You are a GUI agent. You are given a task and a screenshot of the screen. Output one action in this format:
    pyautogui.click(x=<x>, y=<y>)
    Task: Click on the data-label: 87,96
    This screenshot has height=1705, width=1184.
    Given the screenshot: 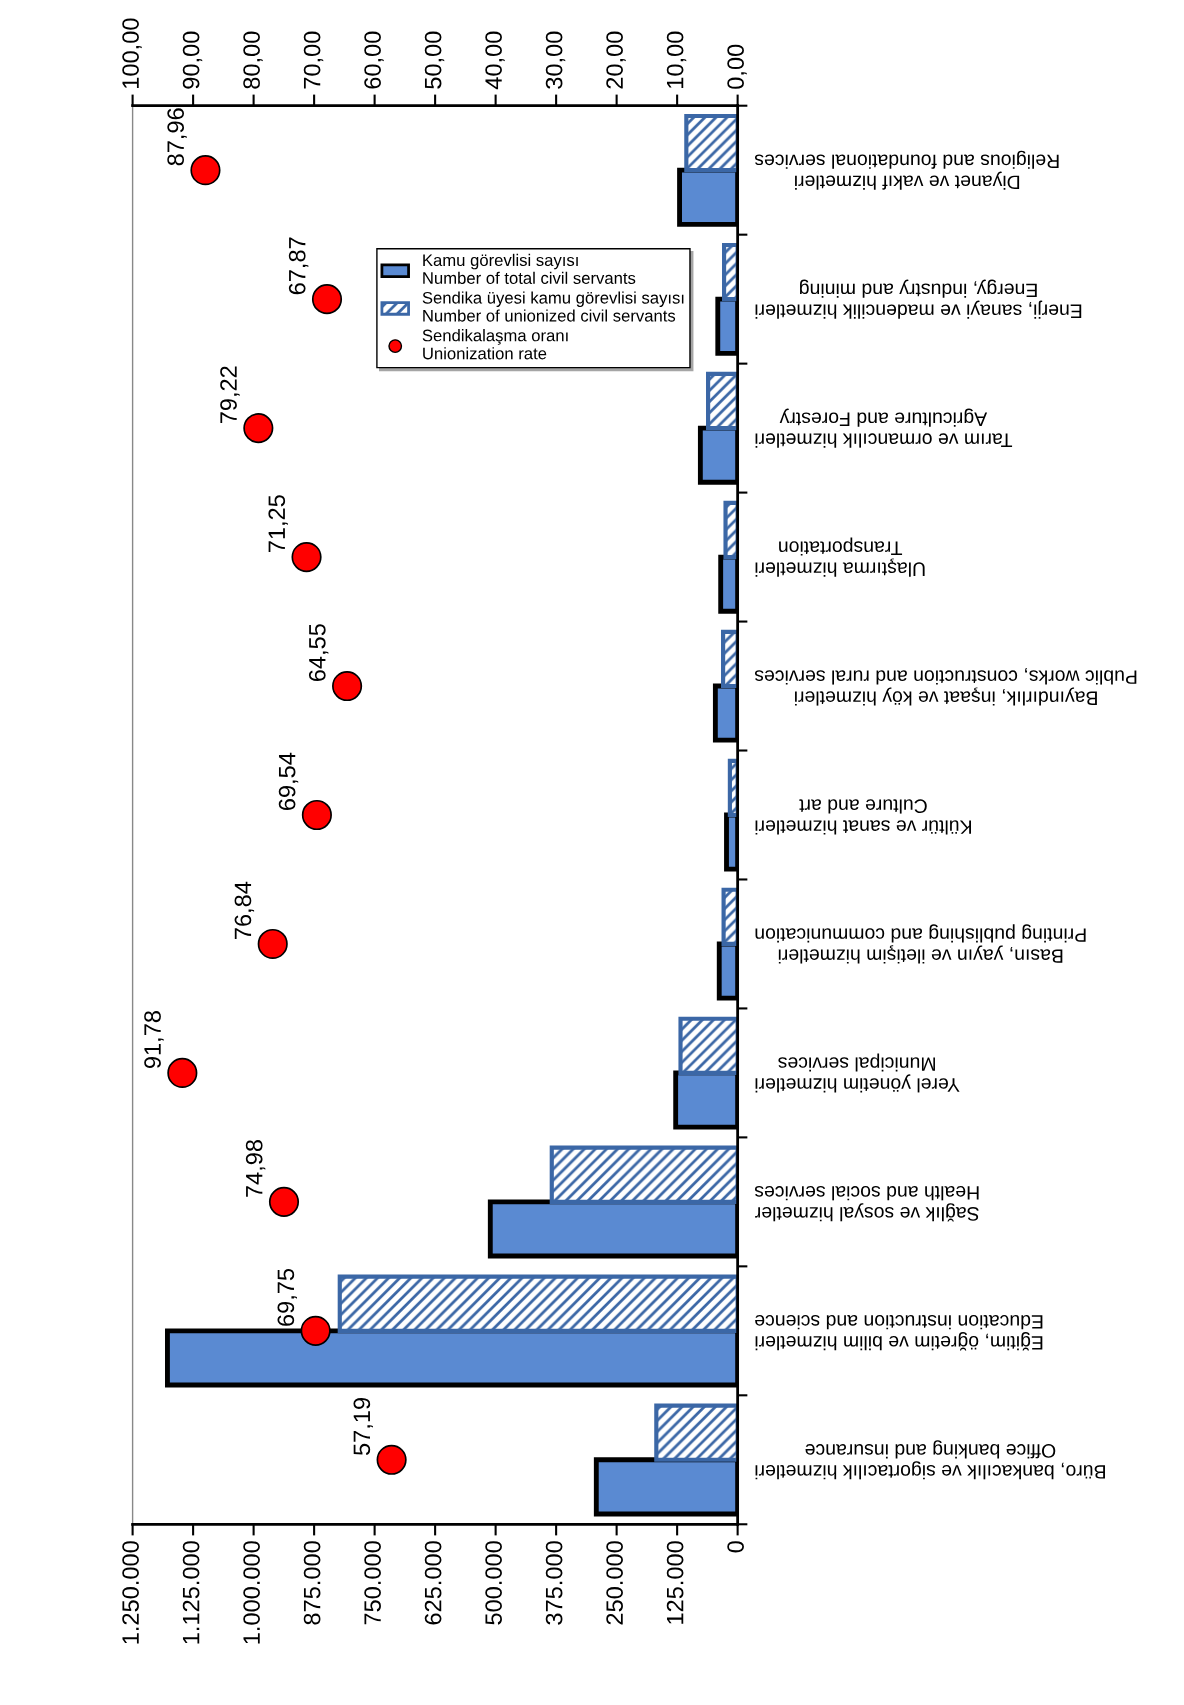 What is the action you would take?
    pyautogui.click(x=177, y=137)
    